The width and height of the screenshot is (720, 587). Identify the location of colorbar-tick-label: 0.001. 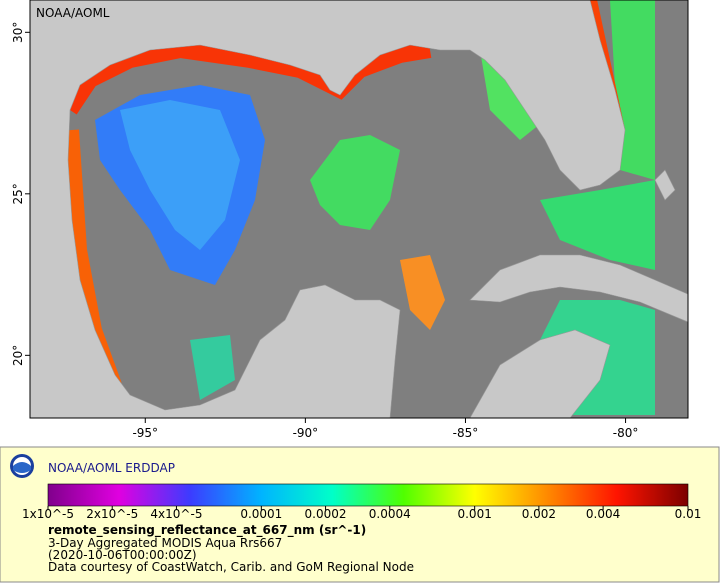
(474, 514).